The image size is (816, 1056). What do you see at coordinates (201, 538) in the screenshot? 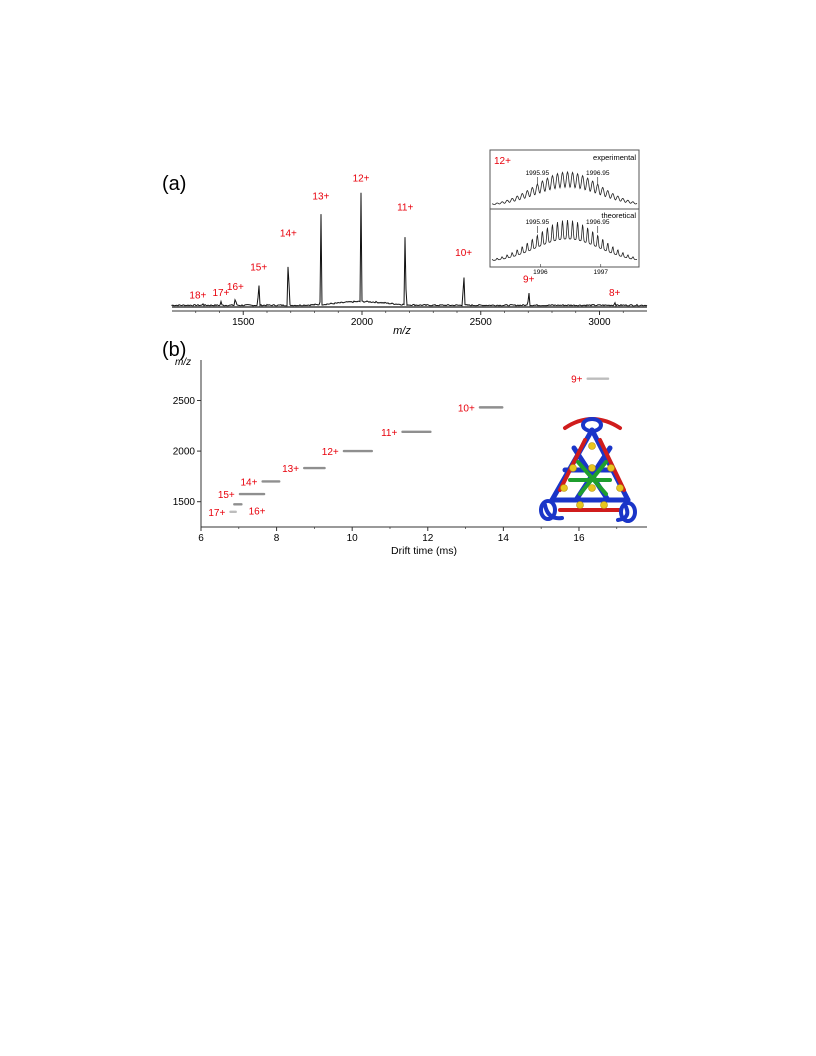
I see `drift-x-tick-label: 6` at bounding box center [201, 538].